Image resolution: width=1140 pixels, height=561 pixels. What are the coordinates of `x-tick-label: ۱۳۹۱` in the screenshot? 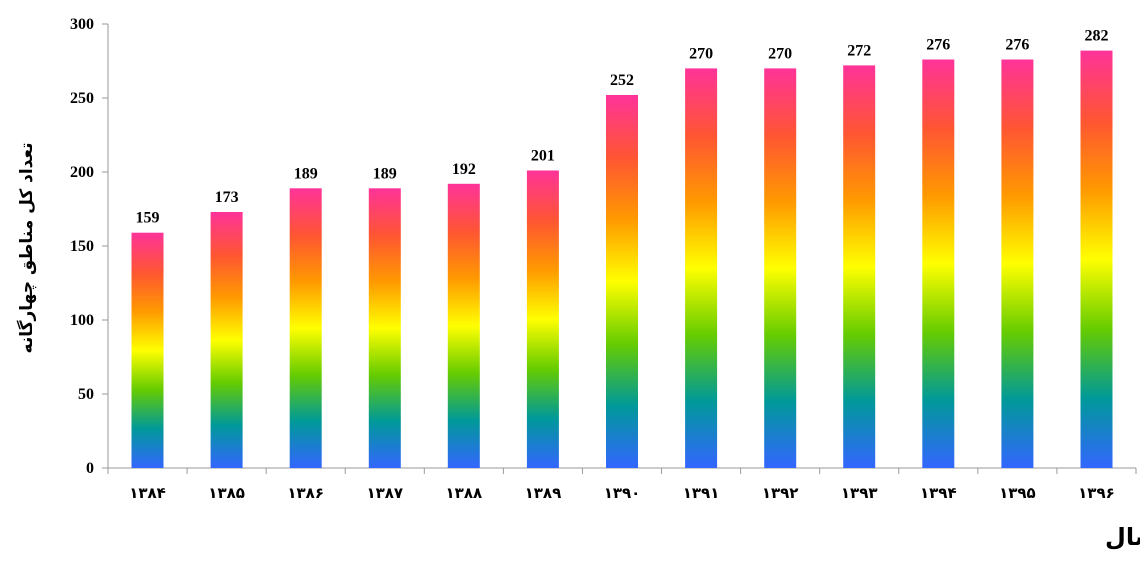 It's located at (701, 493).